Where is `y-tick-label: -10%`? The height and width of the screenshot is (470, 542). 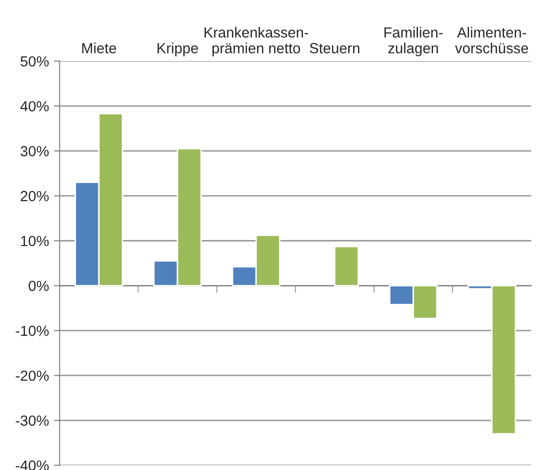
y-tick-label: -10% is located at coordinates (32, 331).